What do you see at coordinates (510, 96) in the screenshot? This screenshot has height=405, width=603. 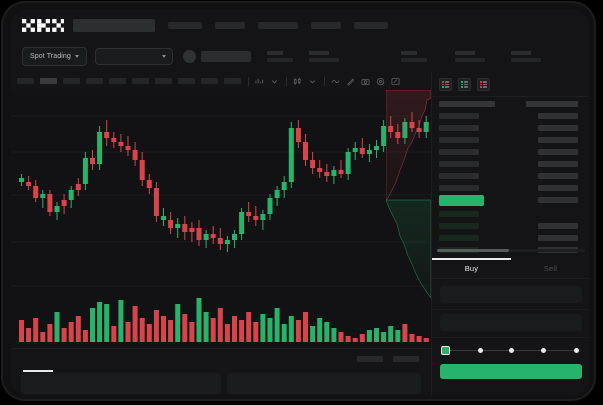 I see `orderbook-divider` at bounding box center [510, 96].